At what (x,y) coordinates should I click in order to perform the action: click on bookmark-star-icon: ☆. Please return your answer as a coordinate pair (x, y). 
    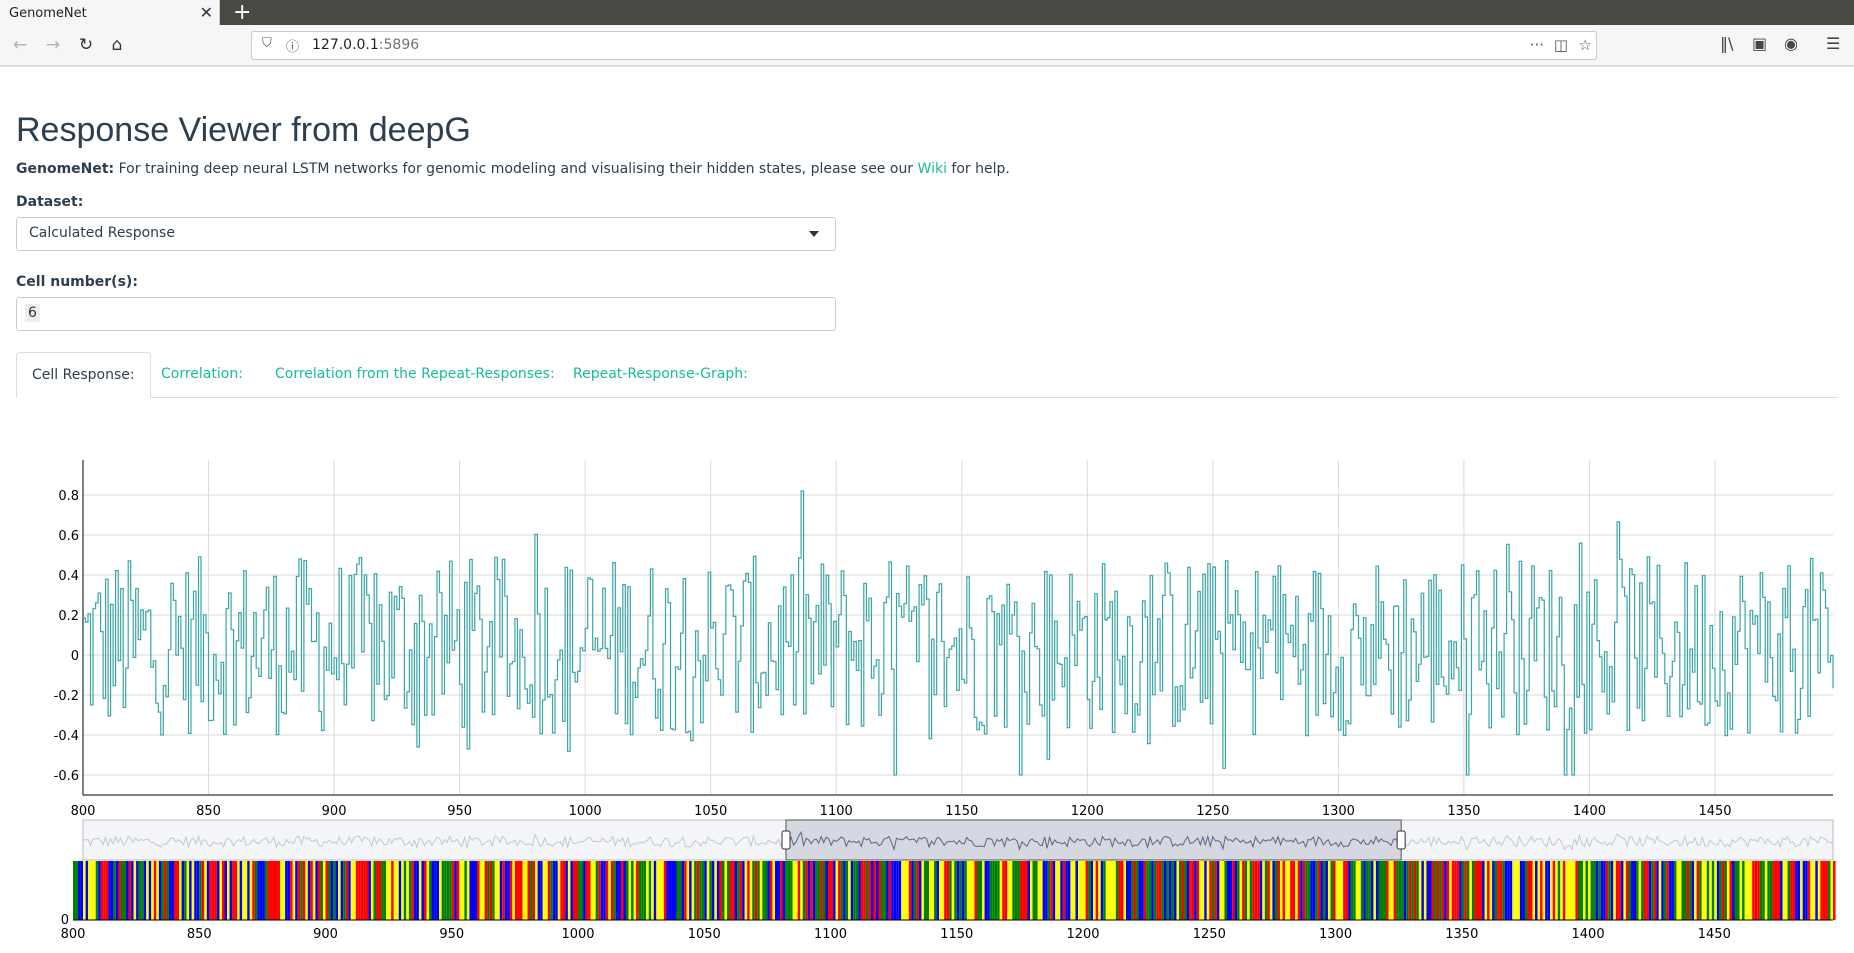
    Looking at the image, I should click on (1585, 45).